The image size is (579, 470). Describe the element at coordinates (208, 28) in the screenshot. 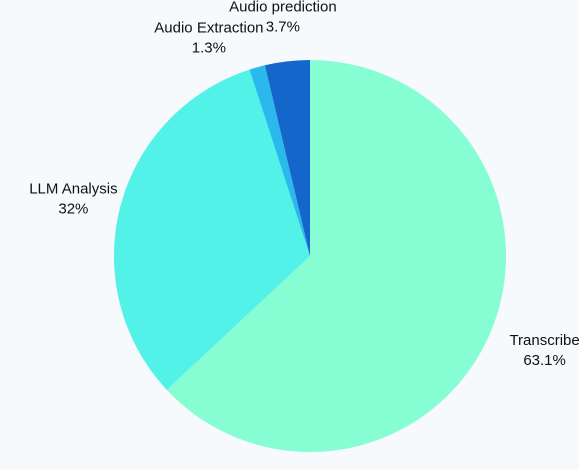

I see `slice-label-audio-extraction: Audio Extraction` at that location.